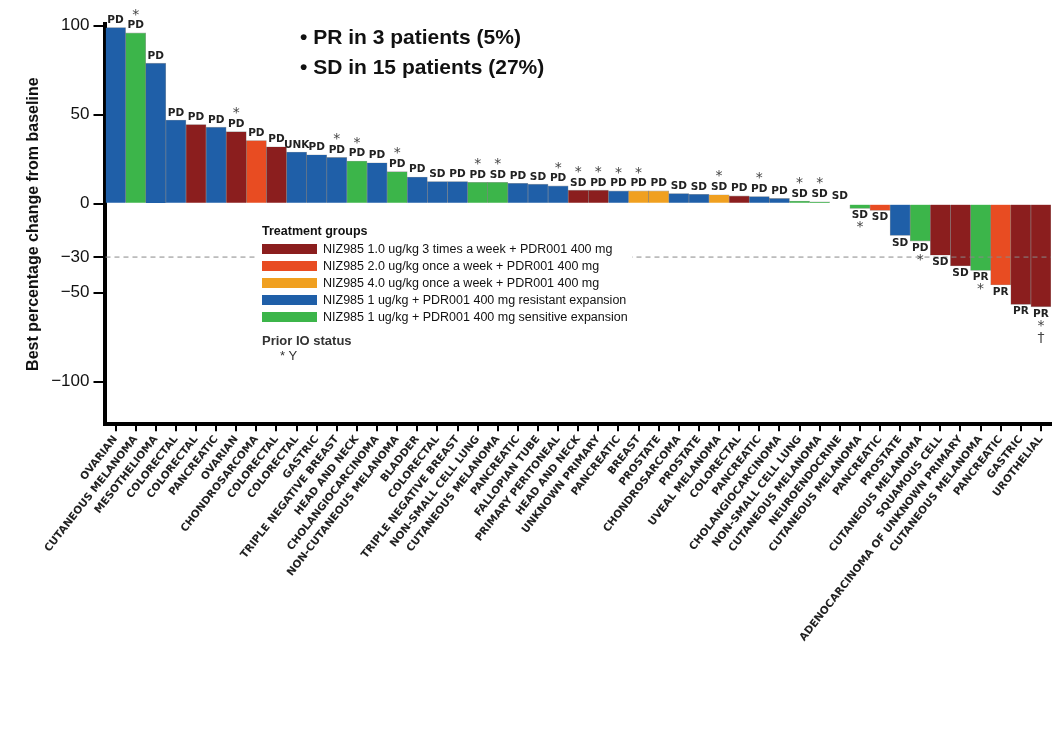  Describe the element at coordinates (75, 25) in the screenshot. I see `y-tick-label: 100` at that location.